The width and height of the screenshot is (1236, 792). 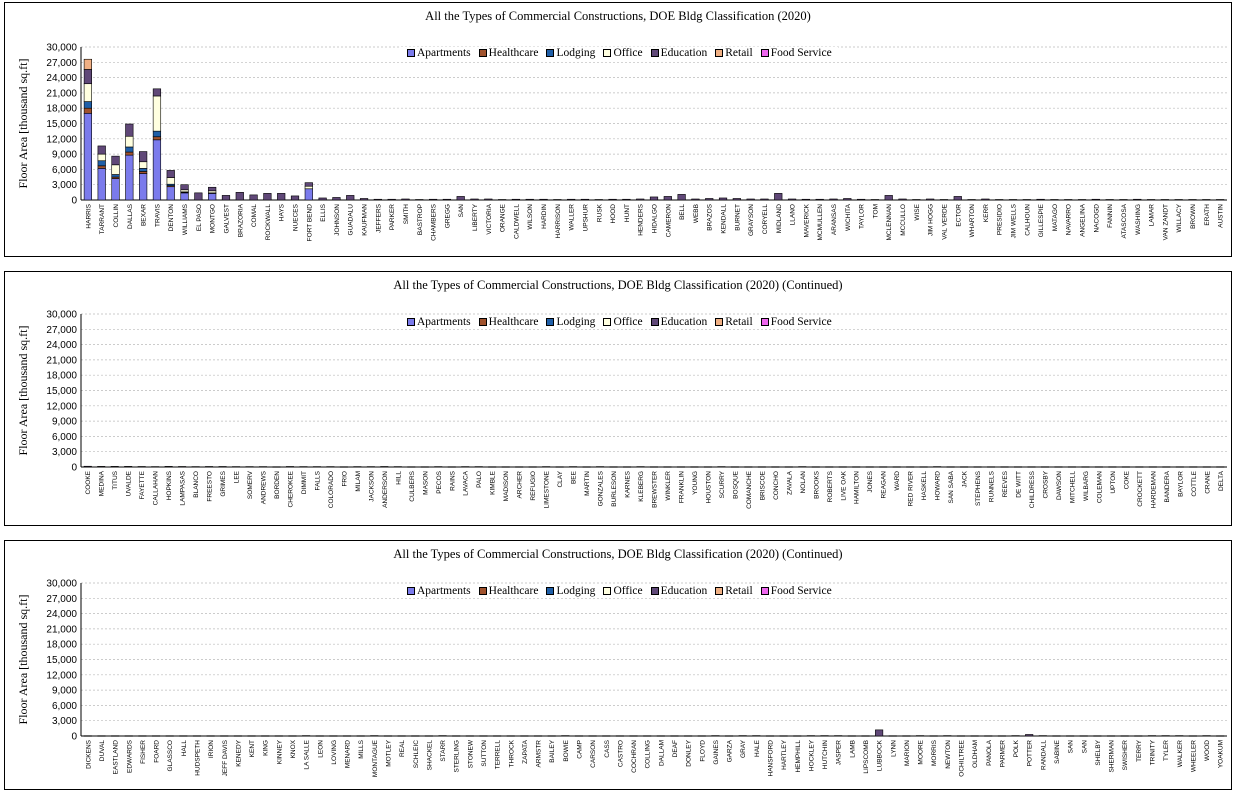 I want to click on x-tick-label: LUBBOCK, so click(x=880, y=755).